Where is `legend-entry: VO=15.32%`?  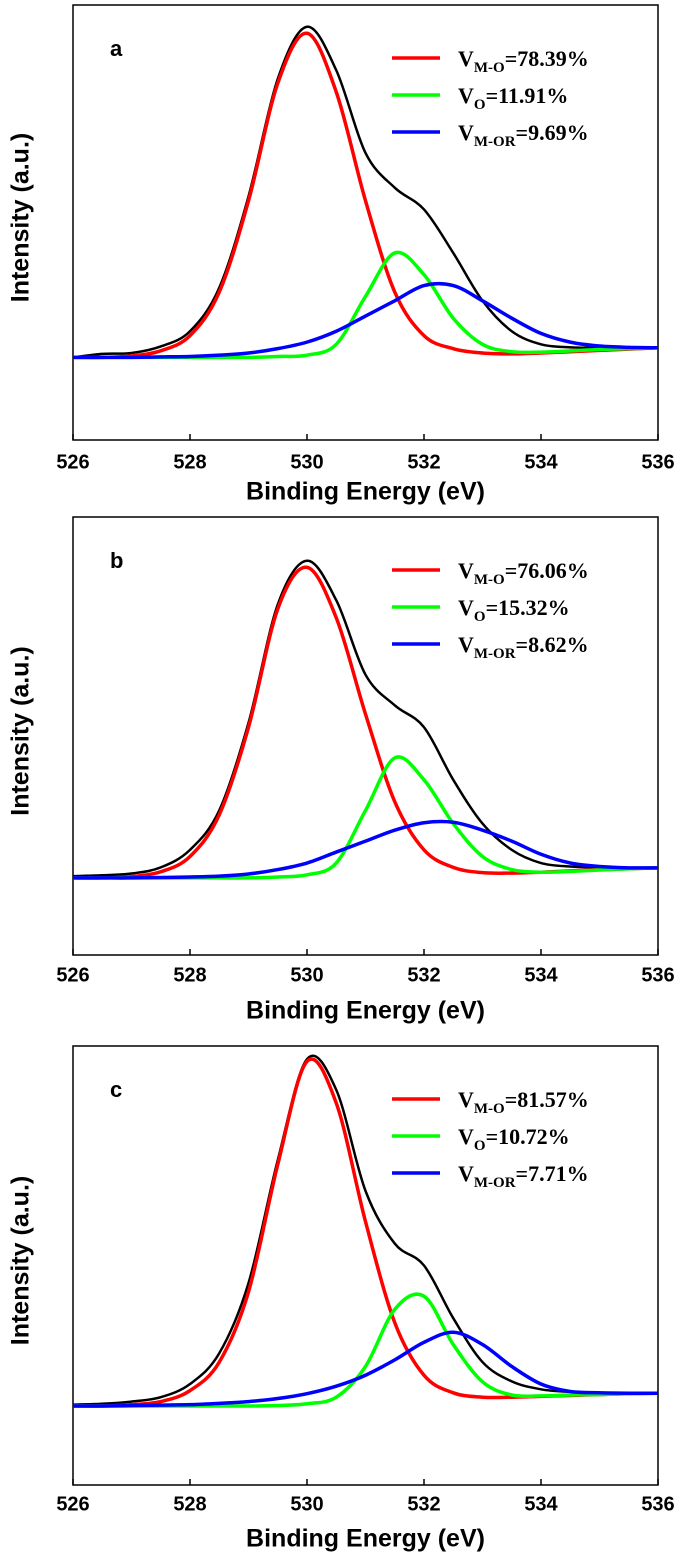 legend-entry: VO=15.32% is located at coordinates (514, 610).